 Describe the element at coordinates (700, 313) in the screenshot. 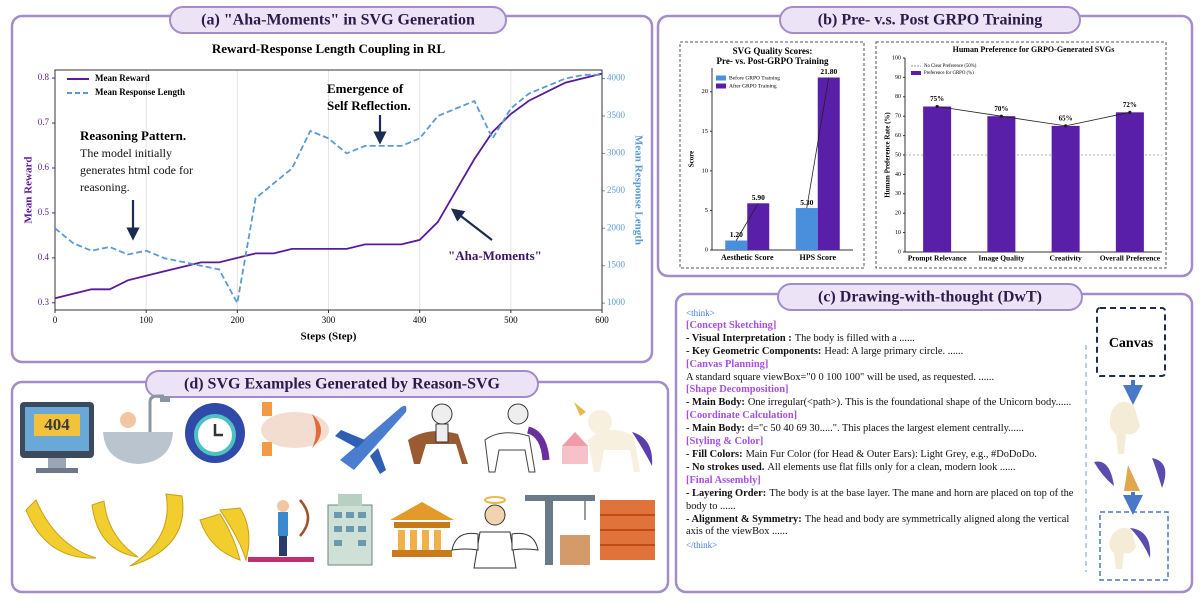

I see `open-tag: <think>` at that location.